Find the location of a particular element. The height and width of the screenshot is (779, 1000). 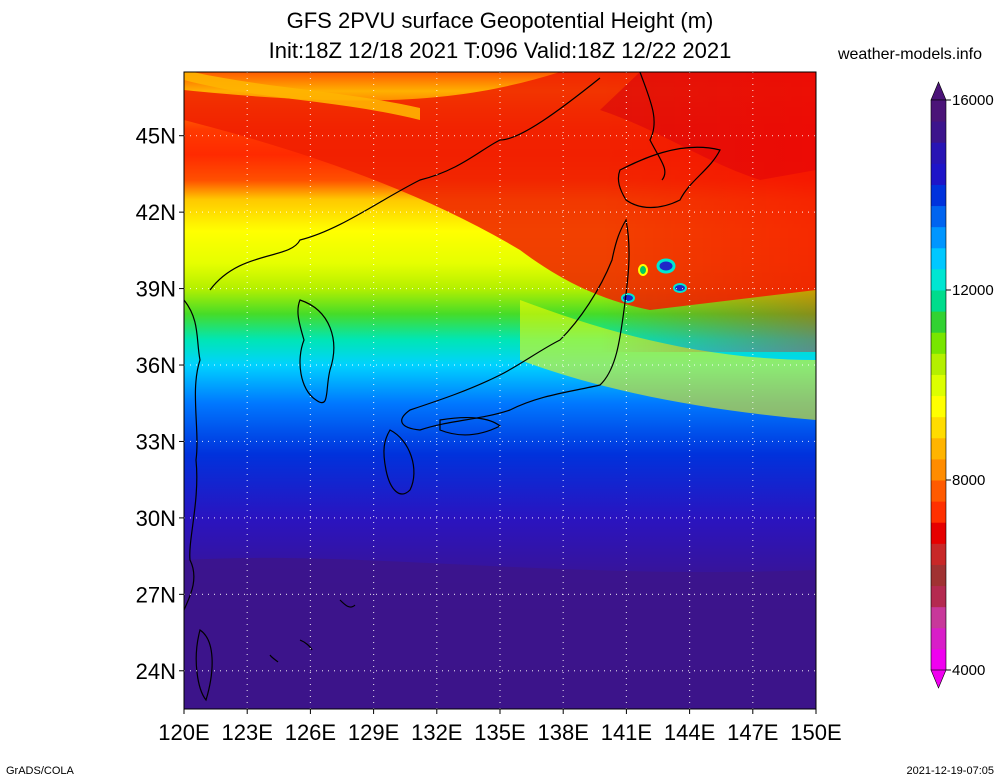

field-band-yellow-east is located at coordinates (668, 360).